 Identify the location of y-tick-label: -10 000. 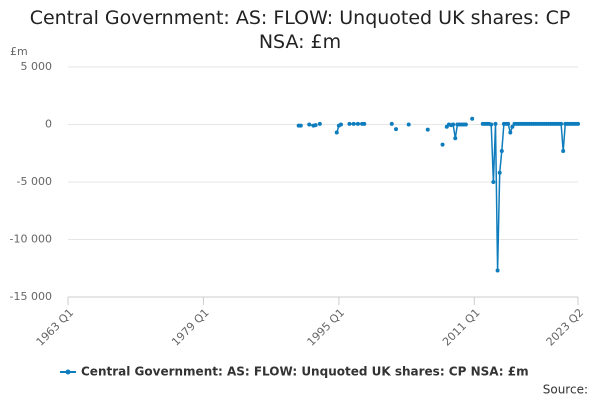
(31, 239).